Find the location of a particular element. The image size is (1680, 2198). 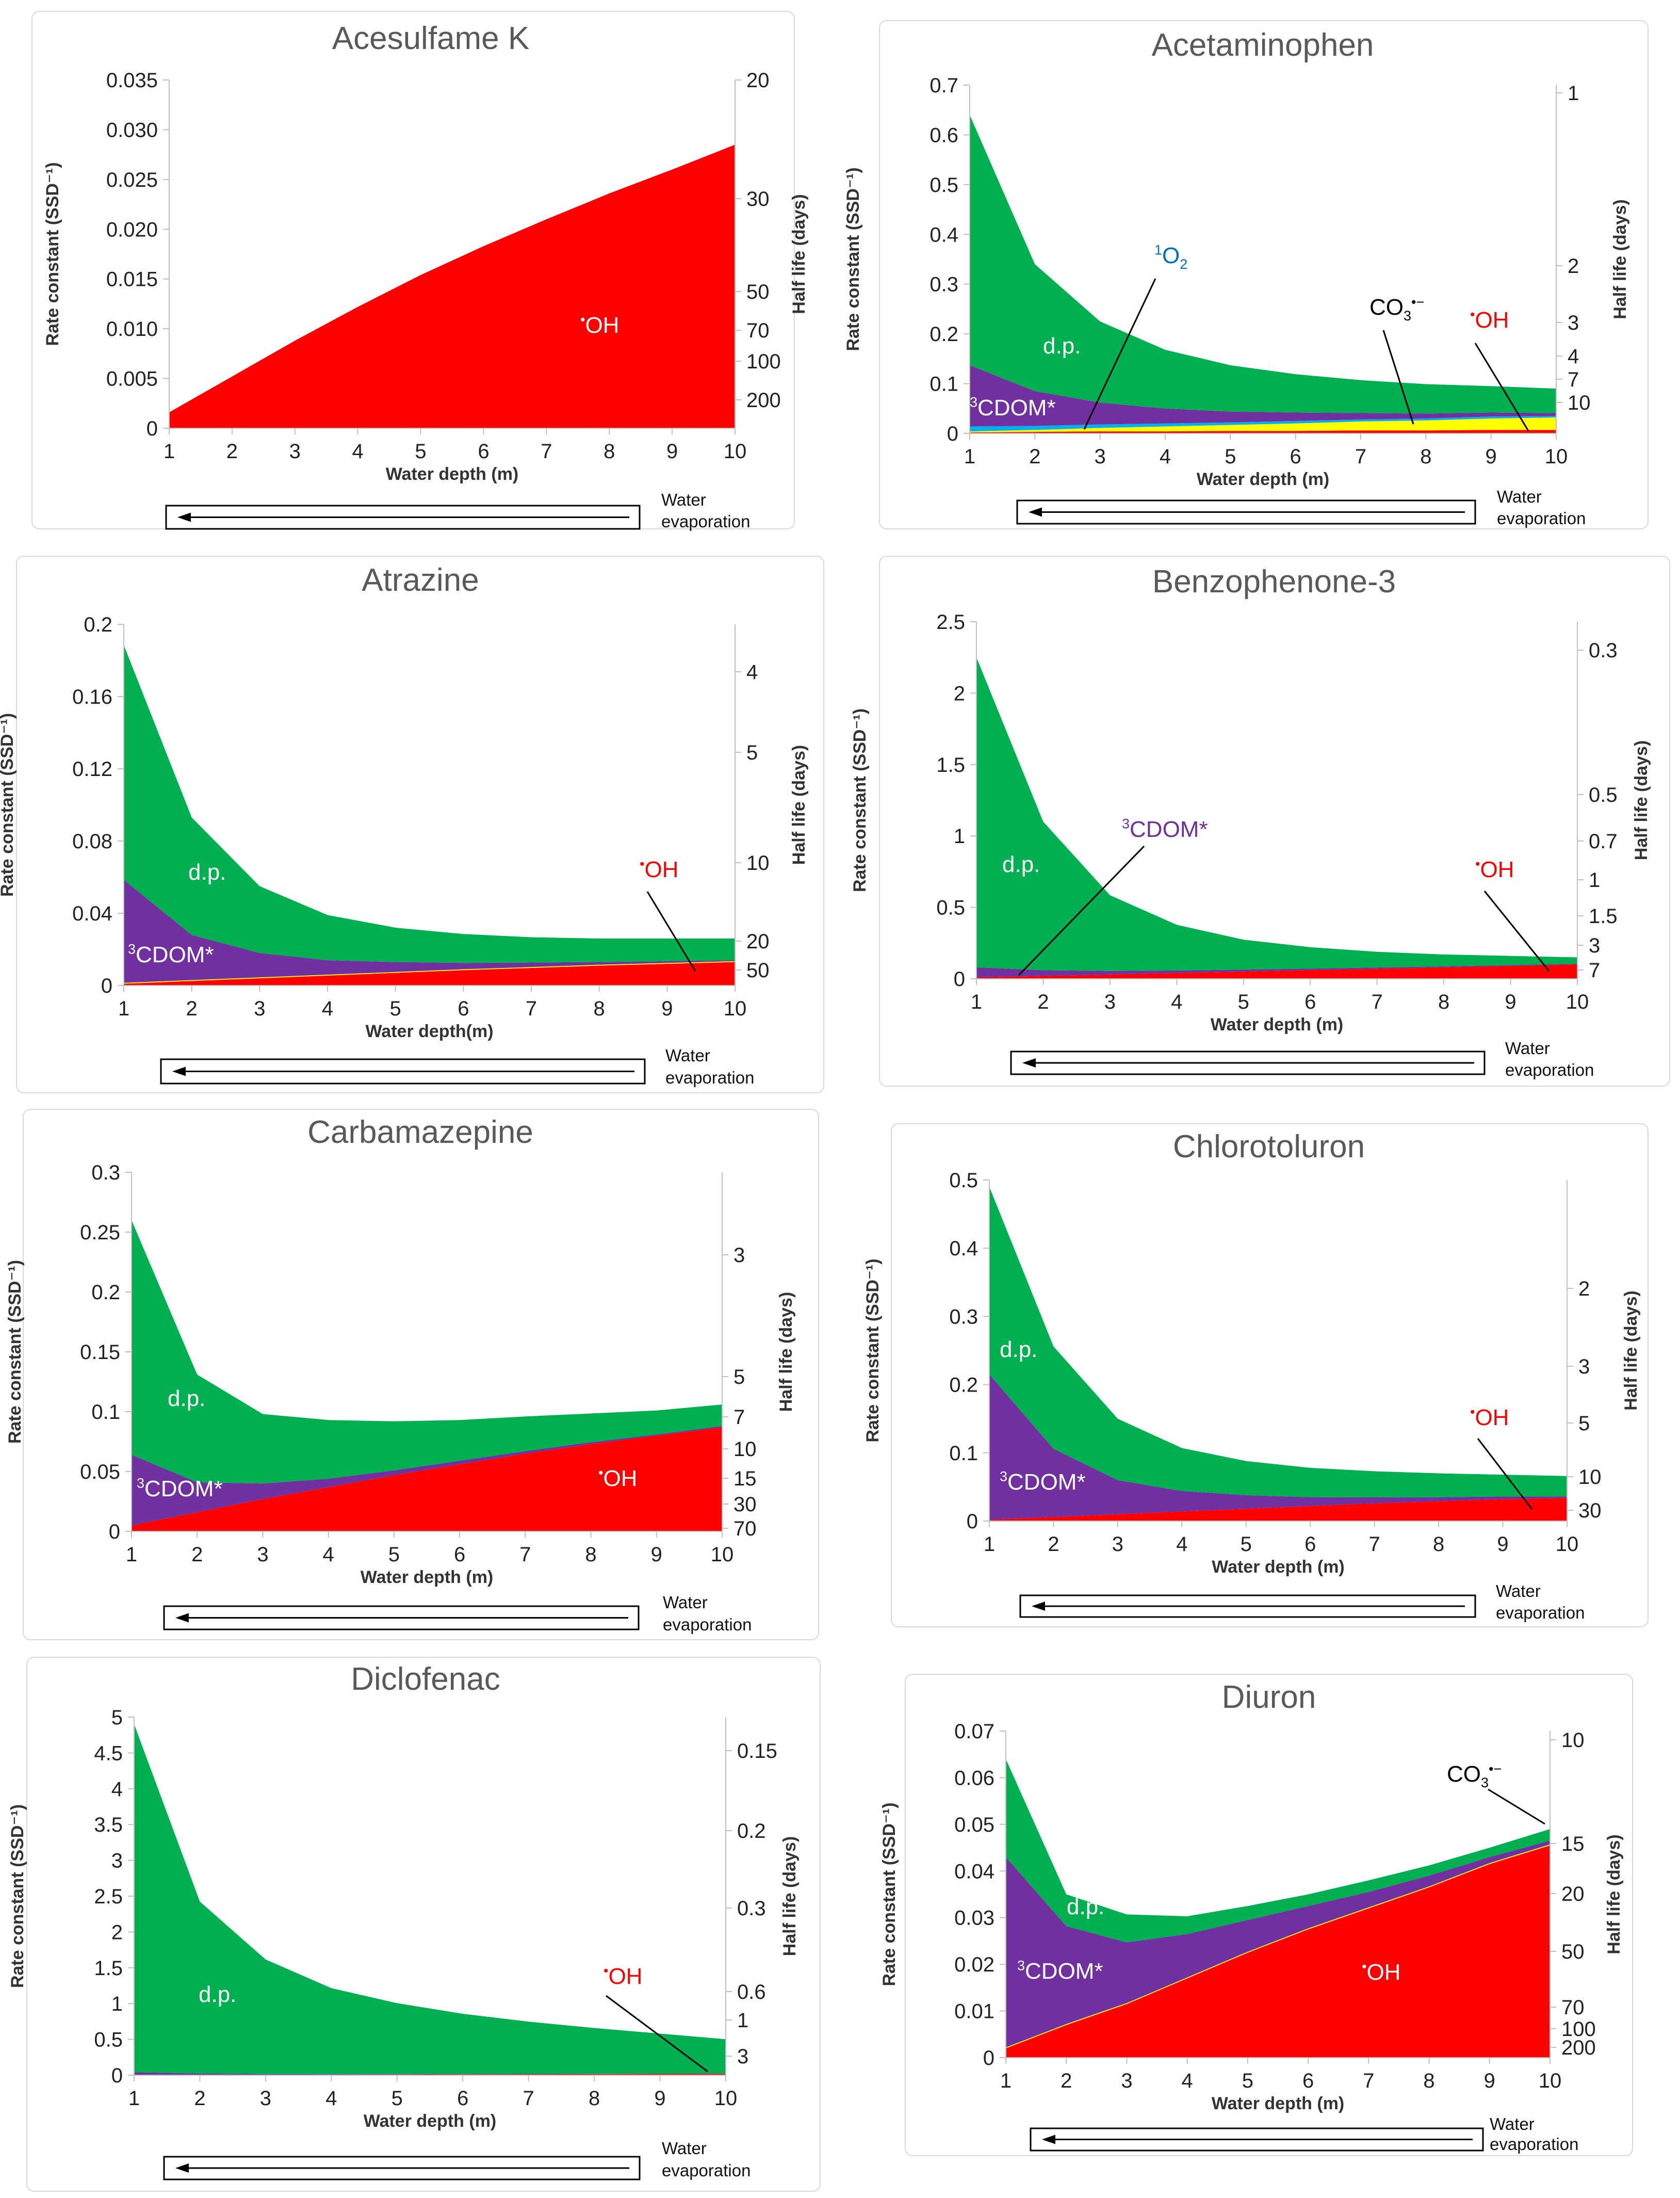

area-oh is located at coordinates (1278, 1952).